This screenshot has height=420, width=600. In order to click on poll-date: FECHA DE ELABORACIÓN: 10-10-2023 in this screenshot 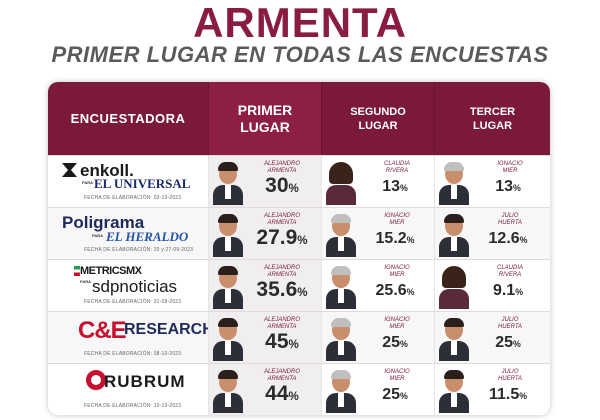, I will do `click(133, 406)`.